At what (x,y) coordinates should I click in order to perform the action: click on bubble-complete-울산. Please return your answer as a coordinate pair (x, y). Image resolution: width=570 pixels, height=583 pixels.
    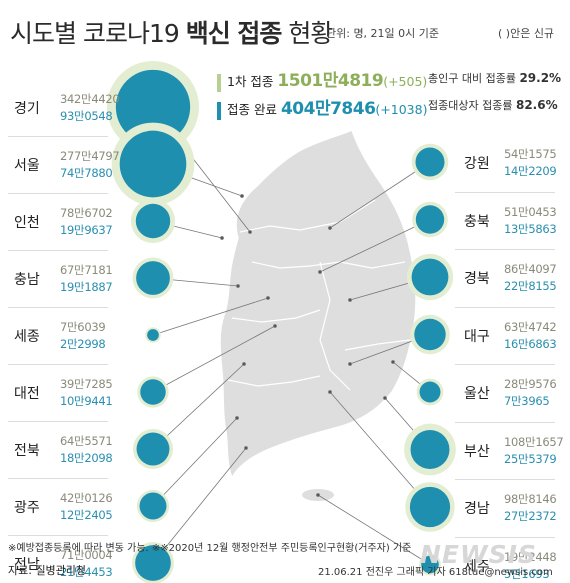
    Looking at the image, I should click on (430, 392).